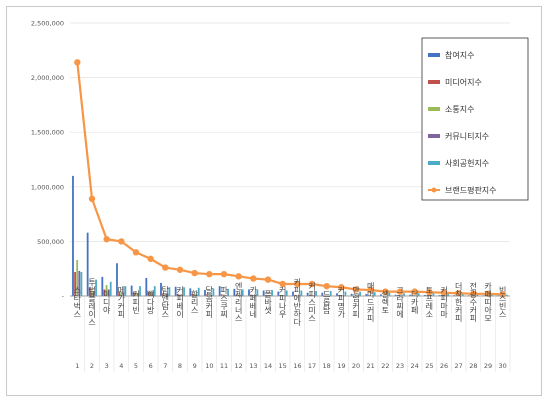 This screenshot has width=550, height=403. Describe the element at coordinates (50, 242) in the screenshot. I see `y-tick-label: 500,000` at that location.